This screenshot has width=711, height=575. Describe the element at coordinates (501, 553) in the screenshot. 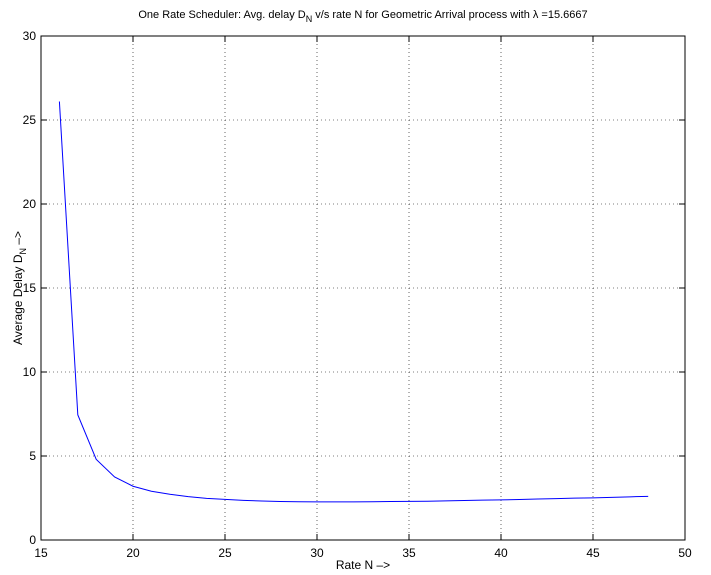

I see `x-tick-label: 40` at that location.